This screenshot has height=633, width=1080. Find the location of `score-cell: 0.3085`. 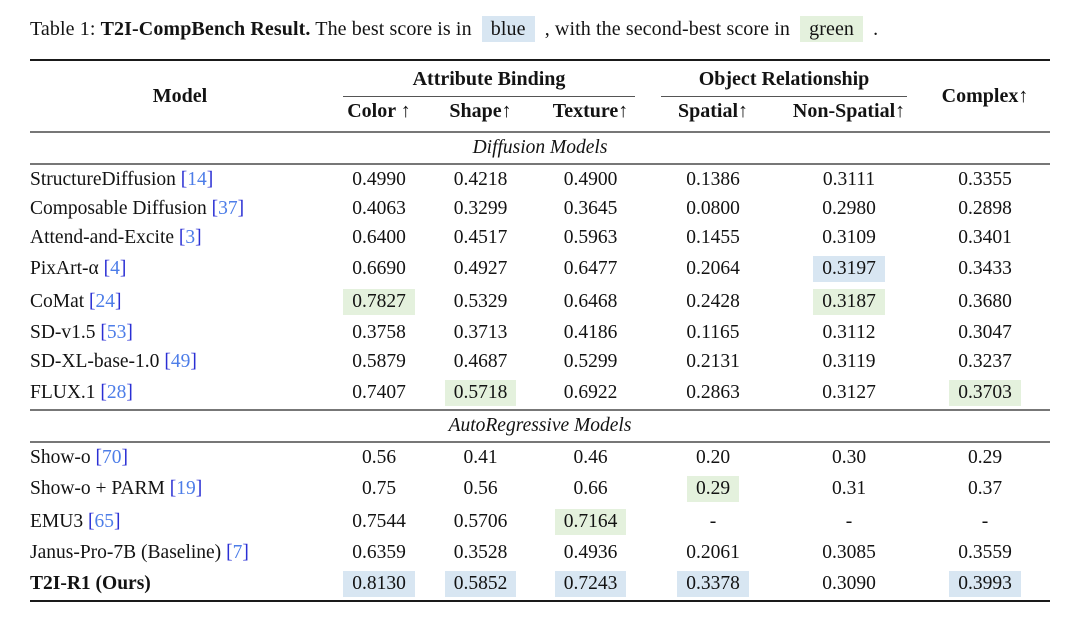

score-cell: 0.3085 is located at coordinates (849, 552).